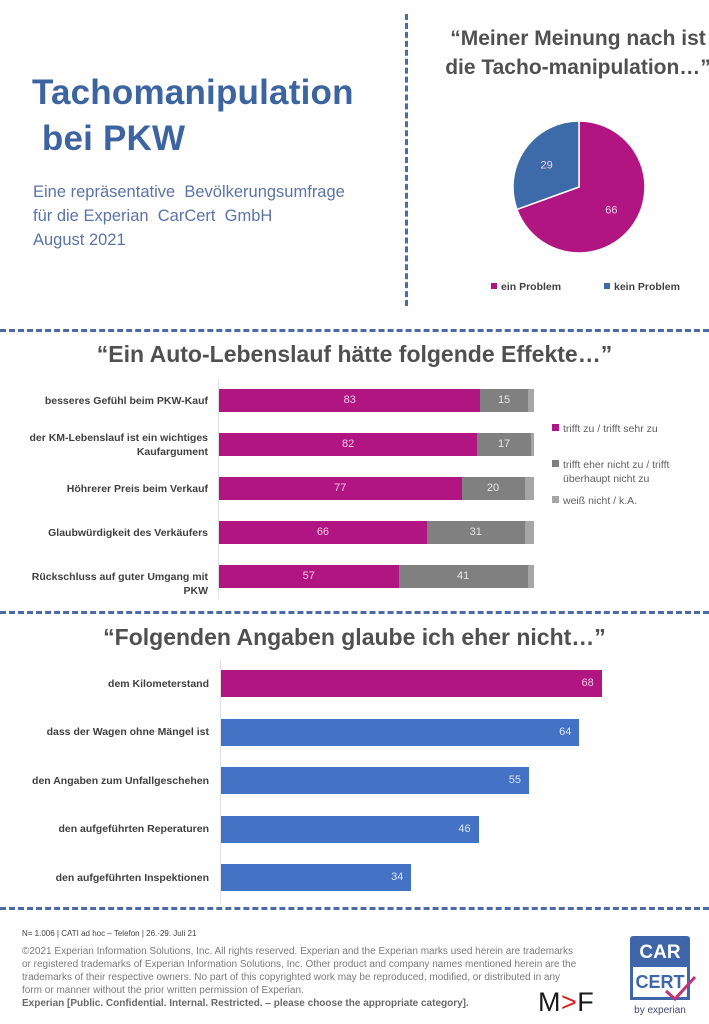 This screenshot has width=709, height=1024. I want to click on stacked-legend-item-1: trifft zu / trifft sehr zu, so click(605, 429).